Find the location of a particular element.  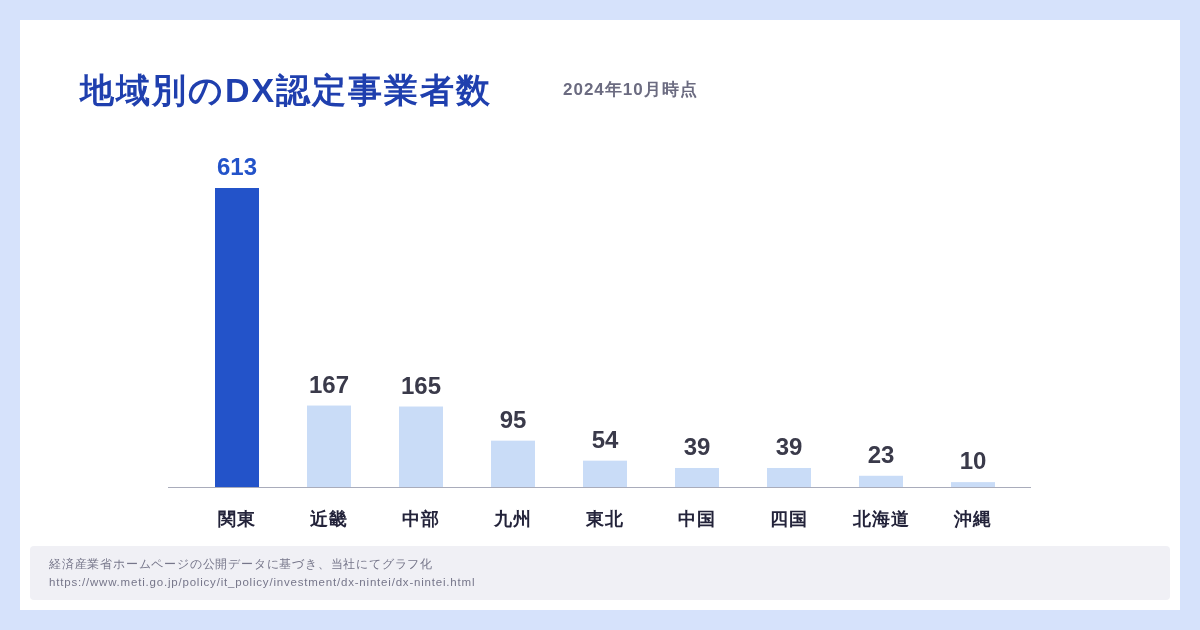

chart-subtitle: 2024年10月時点 is located at coordinates (630, 89).